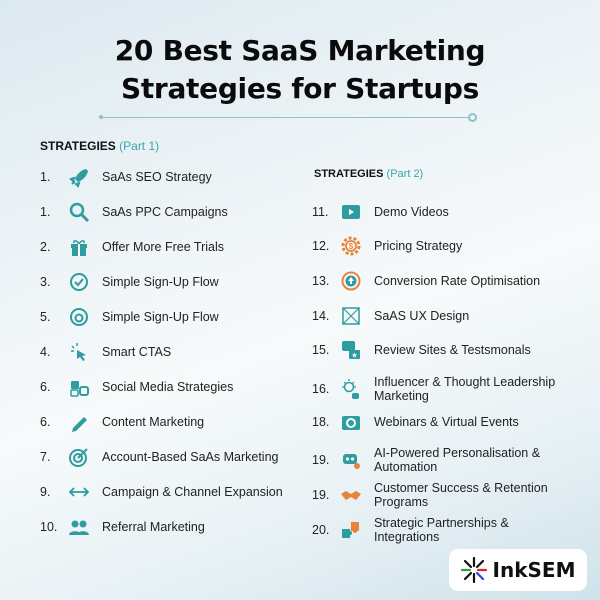 Image resolution: width=600 pixels, height=600 pixels. I want to click on list-item: 6. Content Marketing, so click(122, 422).